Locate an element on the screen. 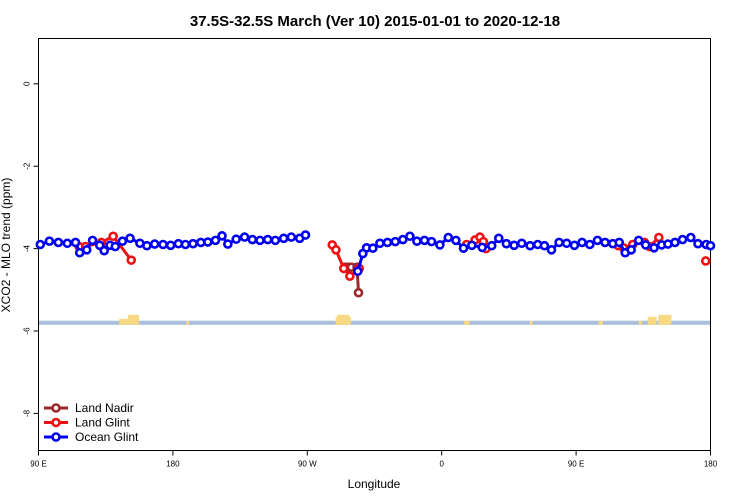 The width and height of the screenshot is (750, 500). series-ocean-glint is located at coordinates (375, 253).